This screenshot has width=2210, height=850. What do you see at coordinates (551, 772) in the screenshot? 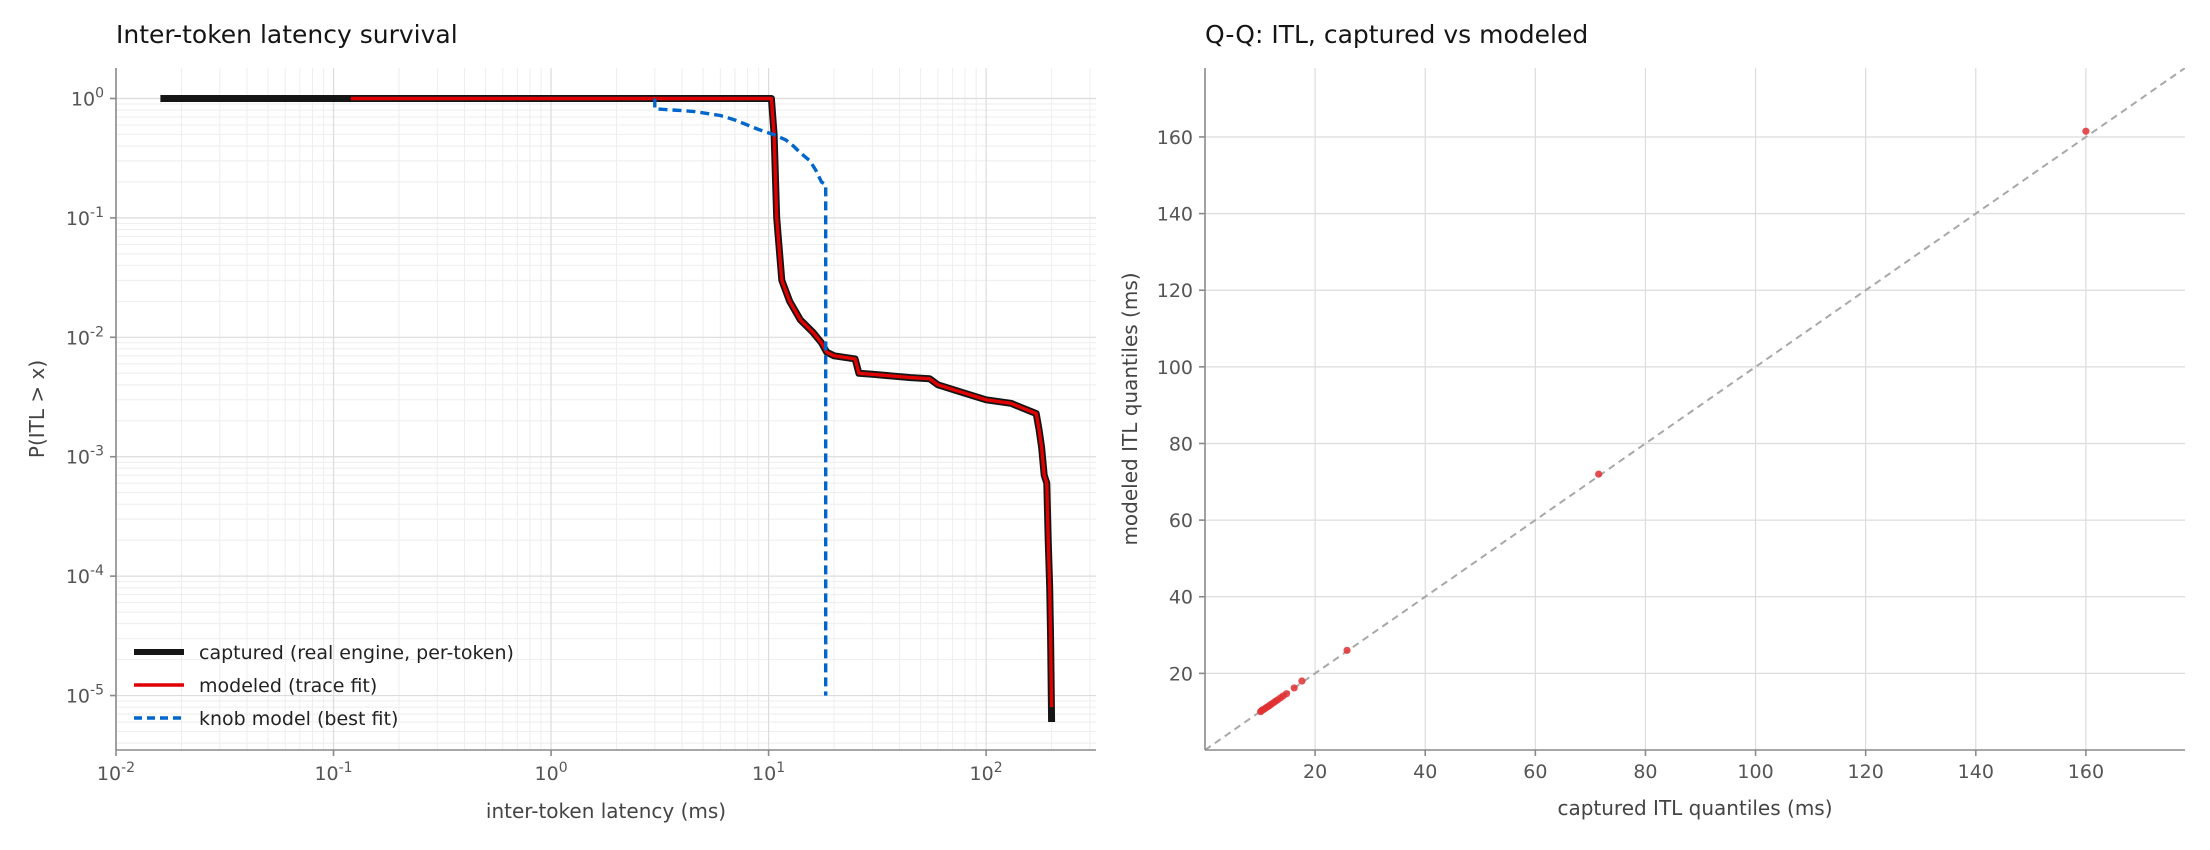
I see `x-tick-label-2: 10⁰` at bounding box center [551, 772].